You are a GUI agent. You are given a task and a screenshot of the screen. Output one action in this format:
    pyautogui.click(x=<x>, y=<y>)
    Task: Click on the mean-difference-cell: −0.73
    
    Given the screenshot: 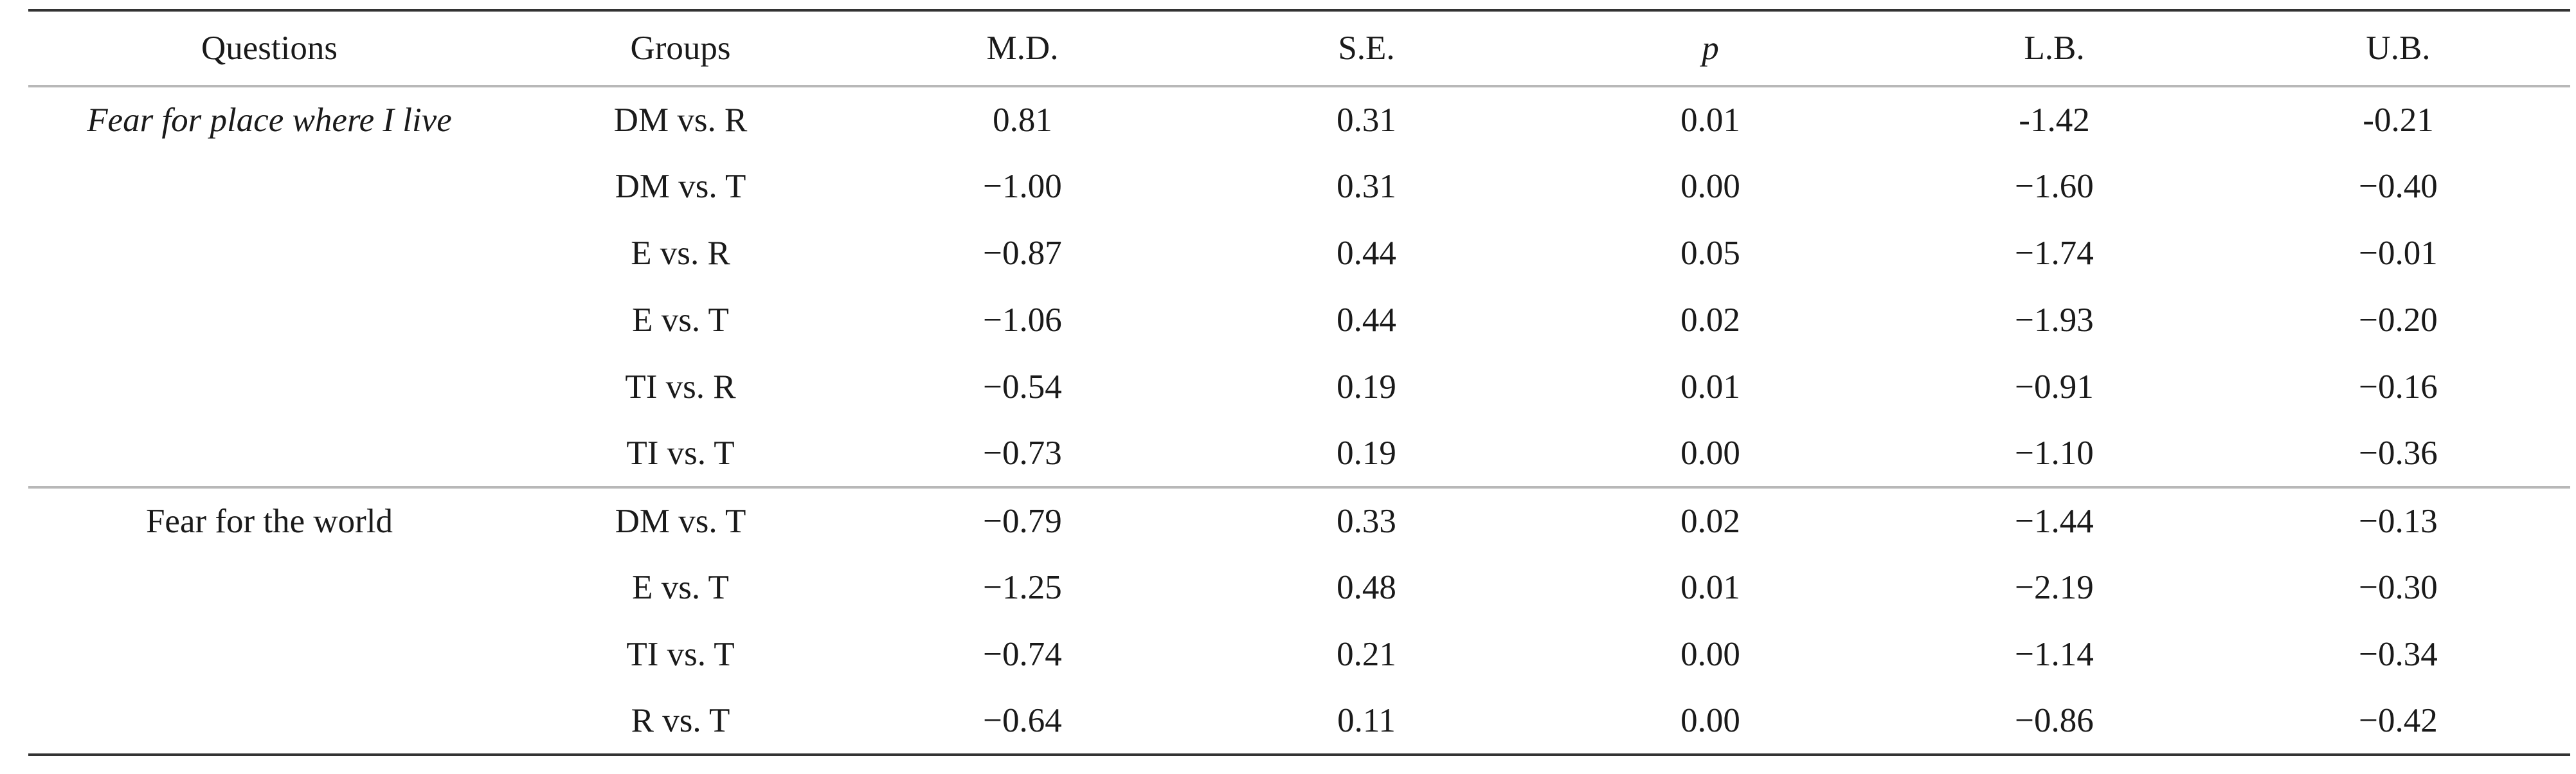 What is the action you would take?
    pyautogui.click(x=1022, y=454)
    